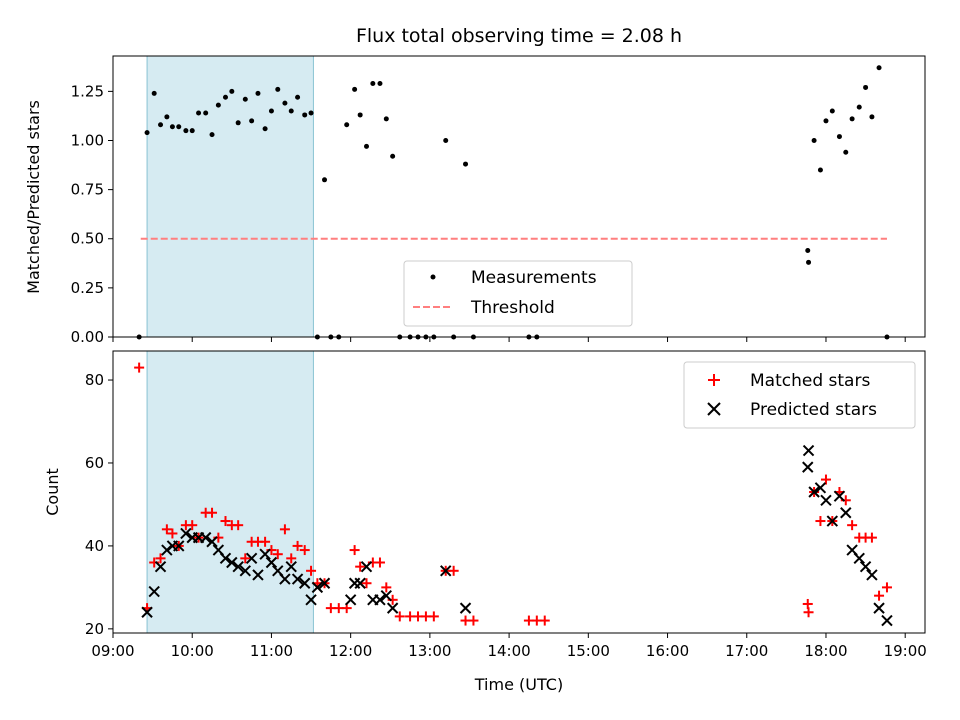 The width and height of the screenshot is (960, 720). What do you see at coordinates (94, 380) in the screenshot?
I see `y-tick-label: 80` at bounding box center [94, 380].